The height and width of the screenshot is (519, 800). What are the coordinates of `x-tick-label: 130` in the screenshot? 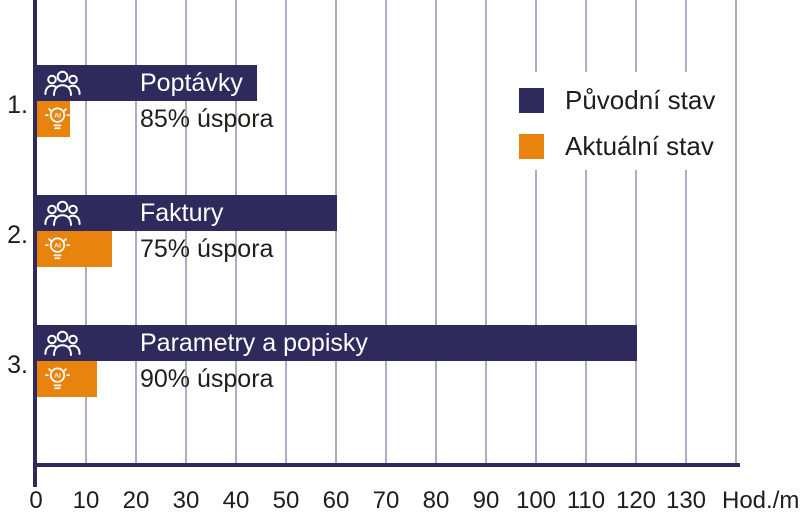 It's located at (686, 500).